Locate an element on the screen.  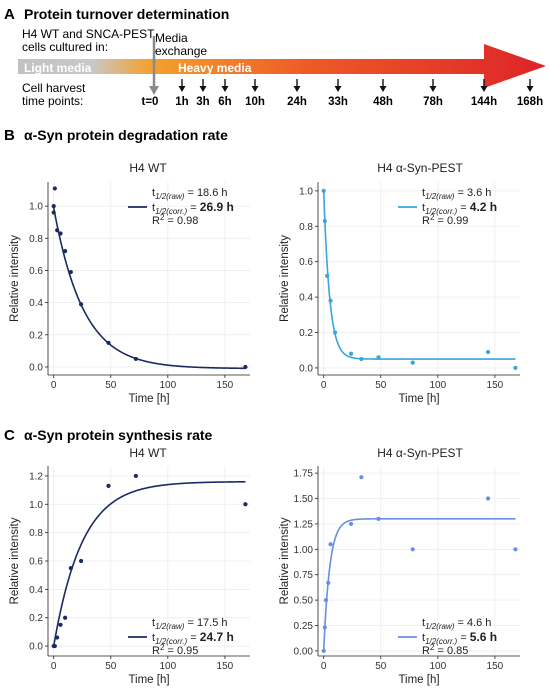
half-life-corrected: t1/2(corr.) = 24.7 h is located at coordinates (193, 638).